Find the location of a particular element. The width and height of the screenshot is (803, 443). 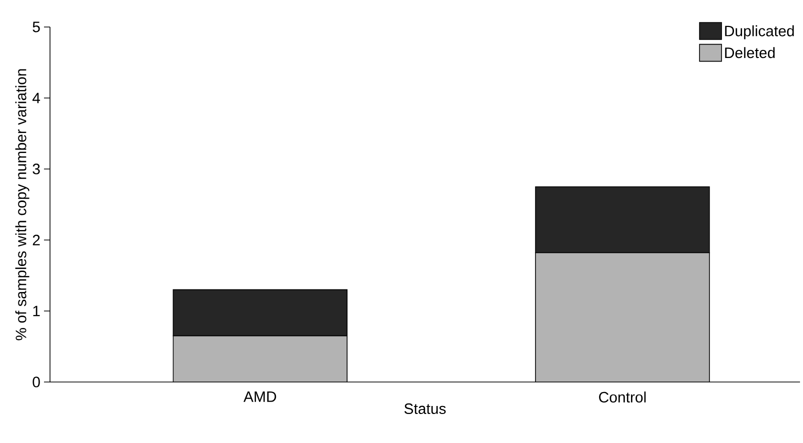

x-tick-label: Control is located at coordinates (622, 397).